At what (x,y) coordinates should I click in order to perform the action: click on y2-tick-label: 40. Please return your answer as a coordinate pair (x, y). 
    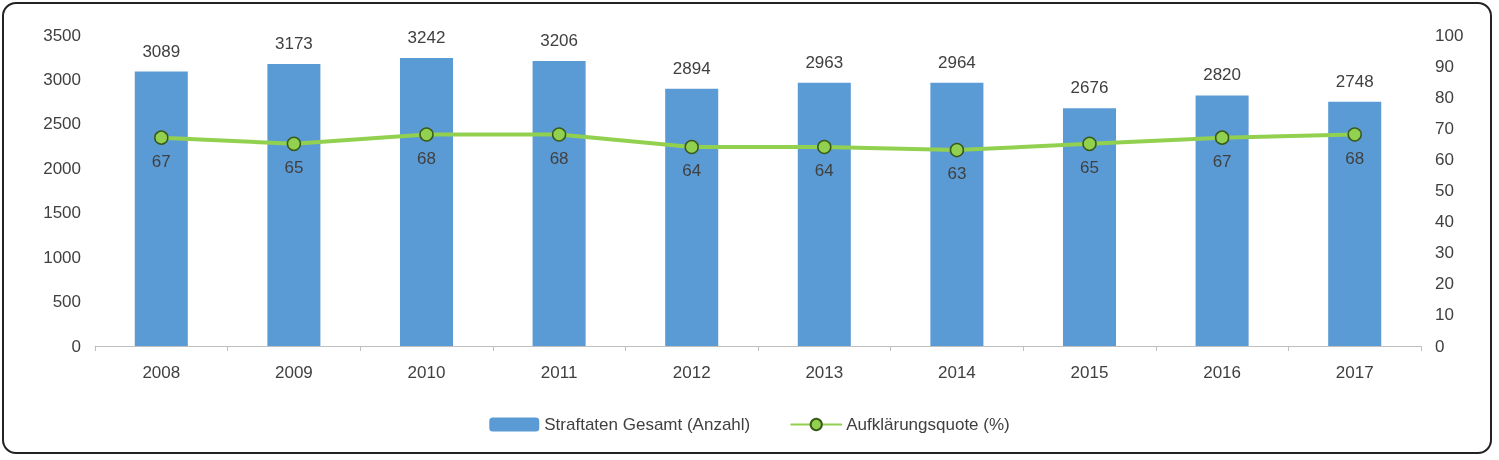
    Looking at the image, I should click on (1444, 222).